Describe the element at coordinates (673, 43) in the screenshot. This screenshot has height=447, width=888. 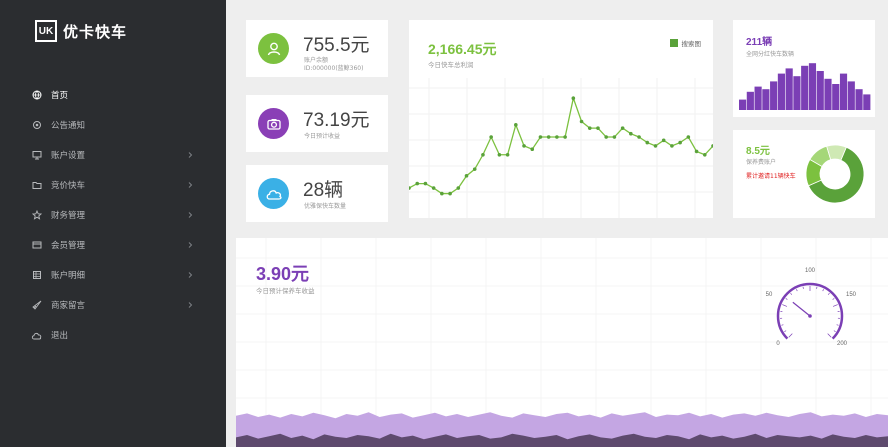
I see `legend-swatch` at that location.